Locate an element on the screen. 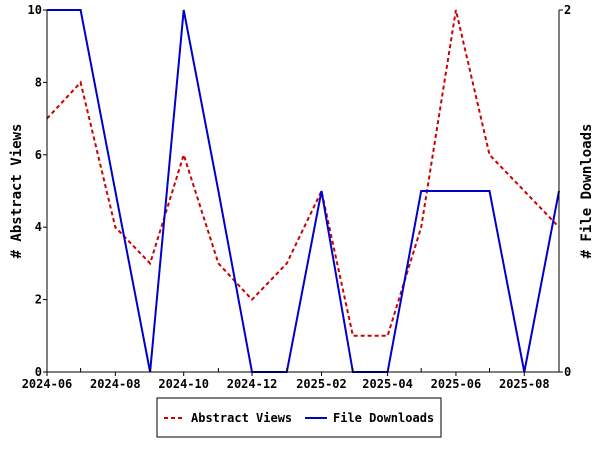  y-tick-label: 6 is located at coordinates (38, 155).